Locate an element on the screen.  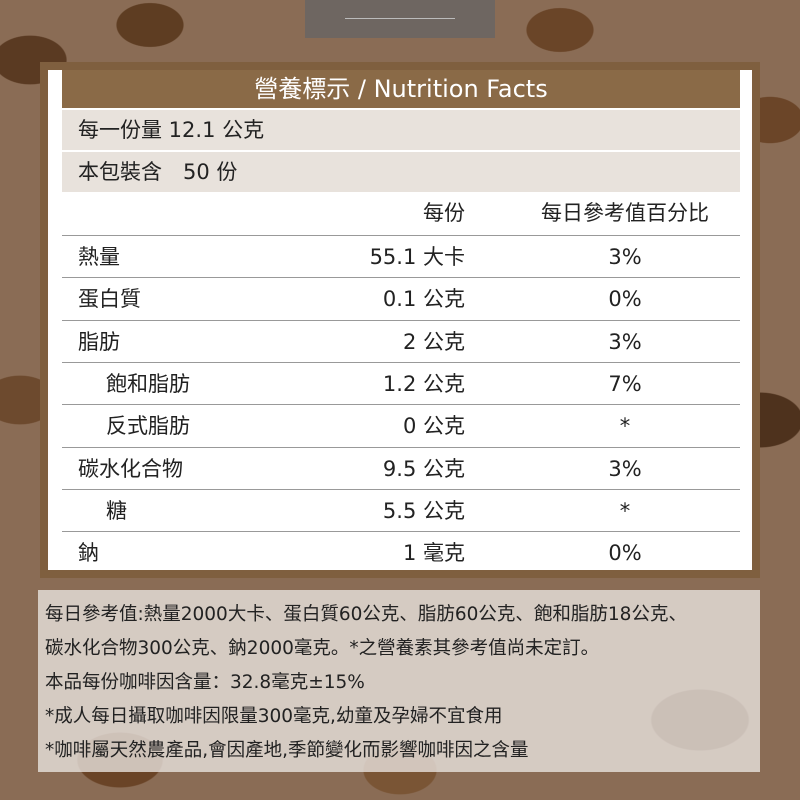
footnote: *咖啡屬天然農產品,會因產地,季節變化而影響咖啡因之含量 is located at coordinates (287, 750).